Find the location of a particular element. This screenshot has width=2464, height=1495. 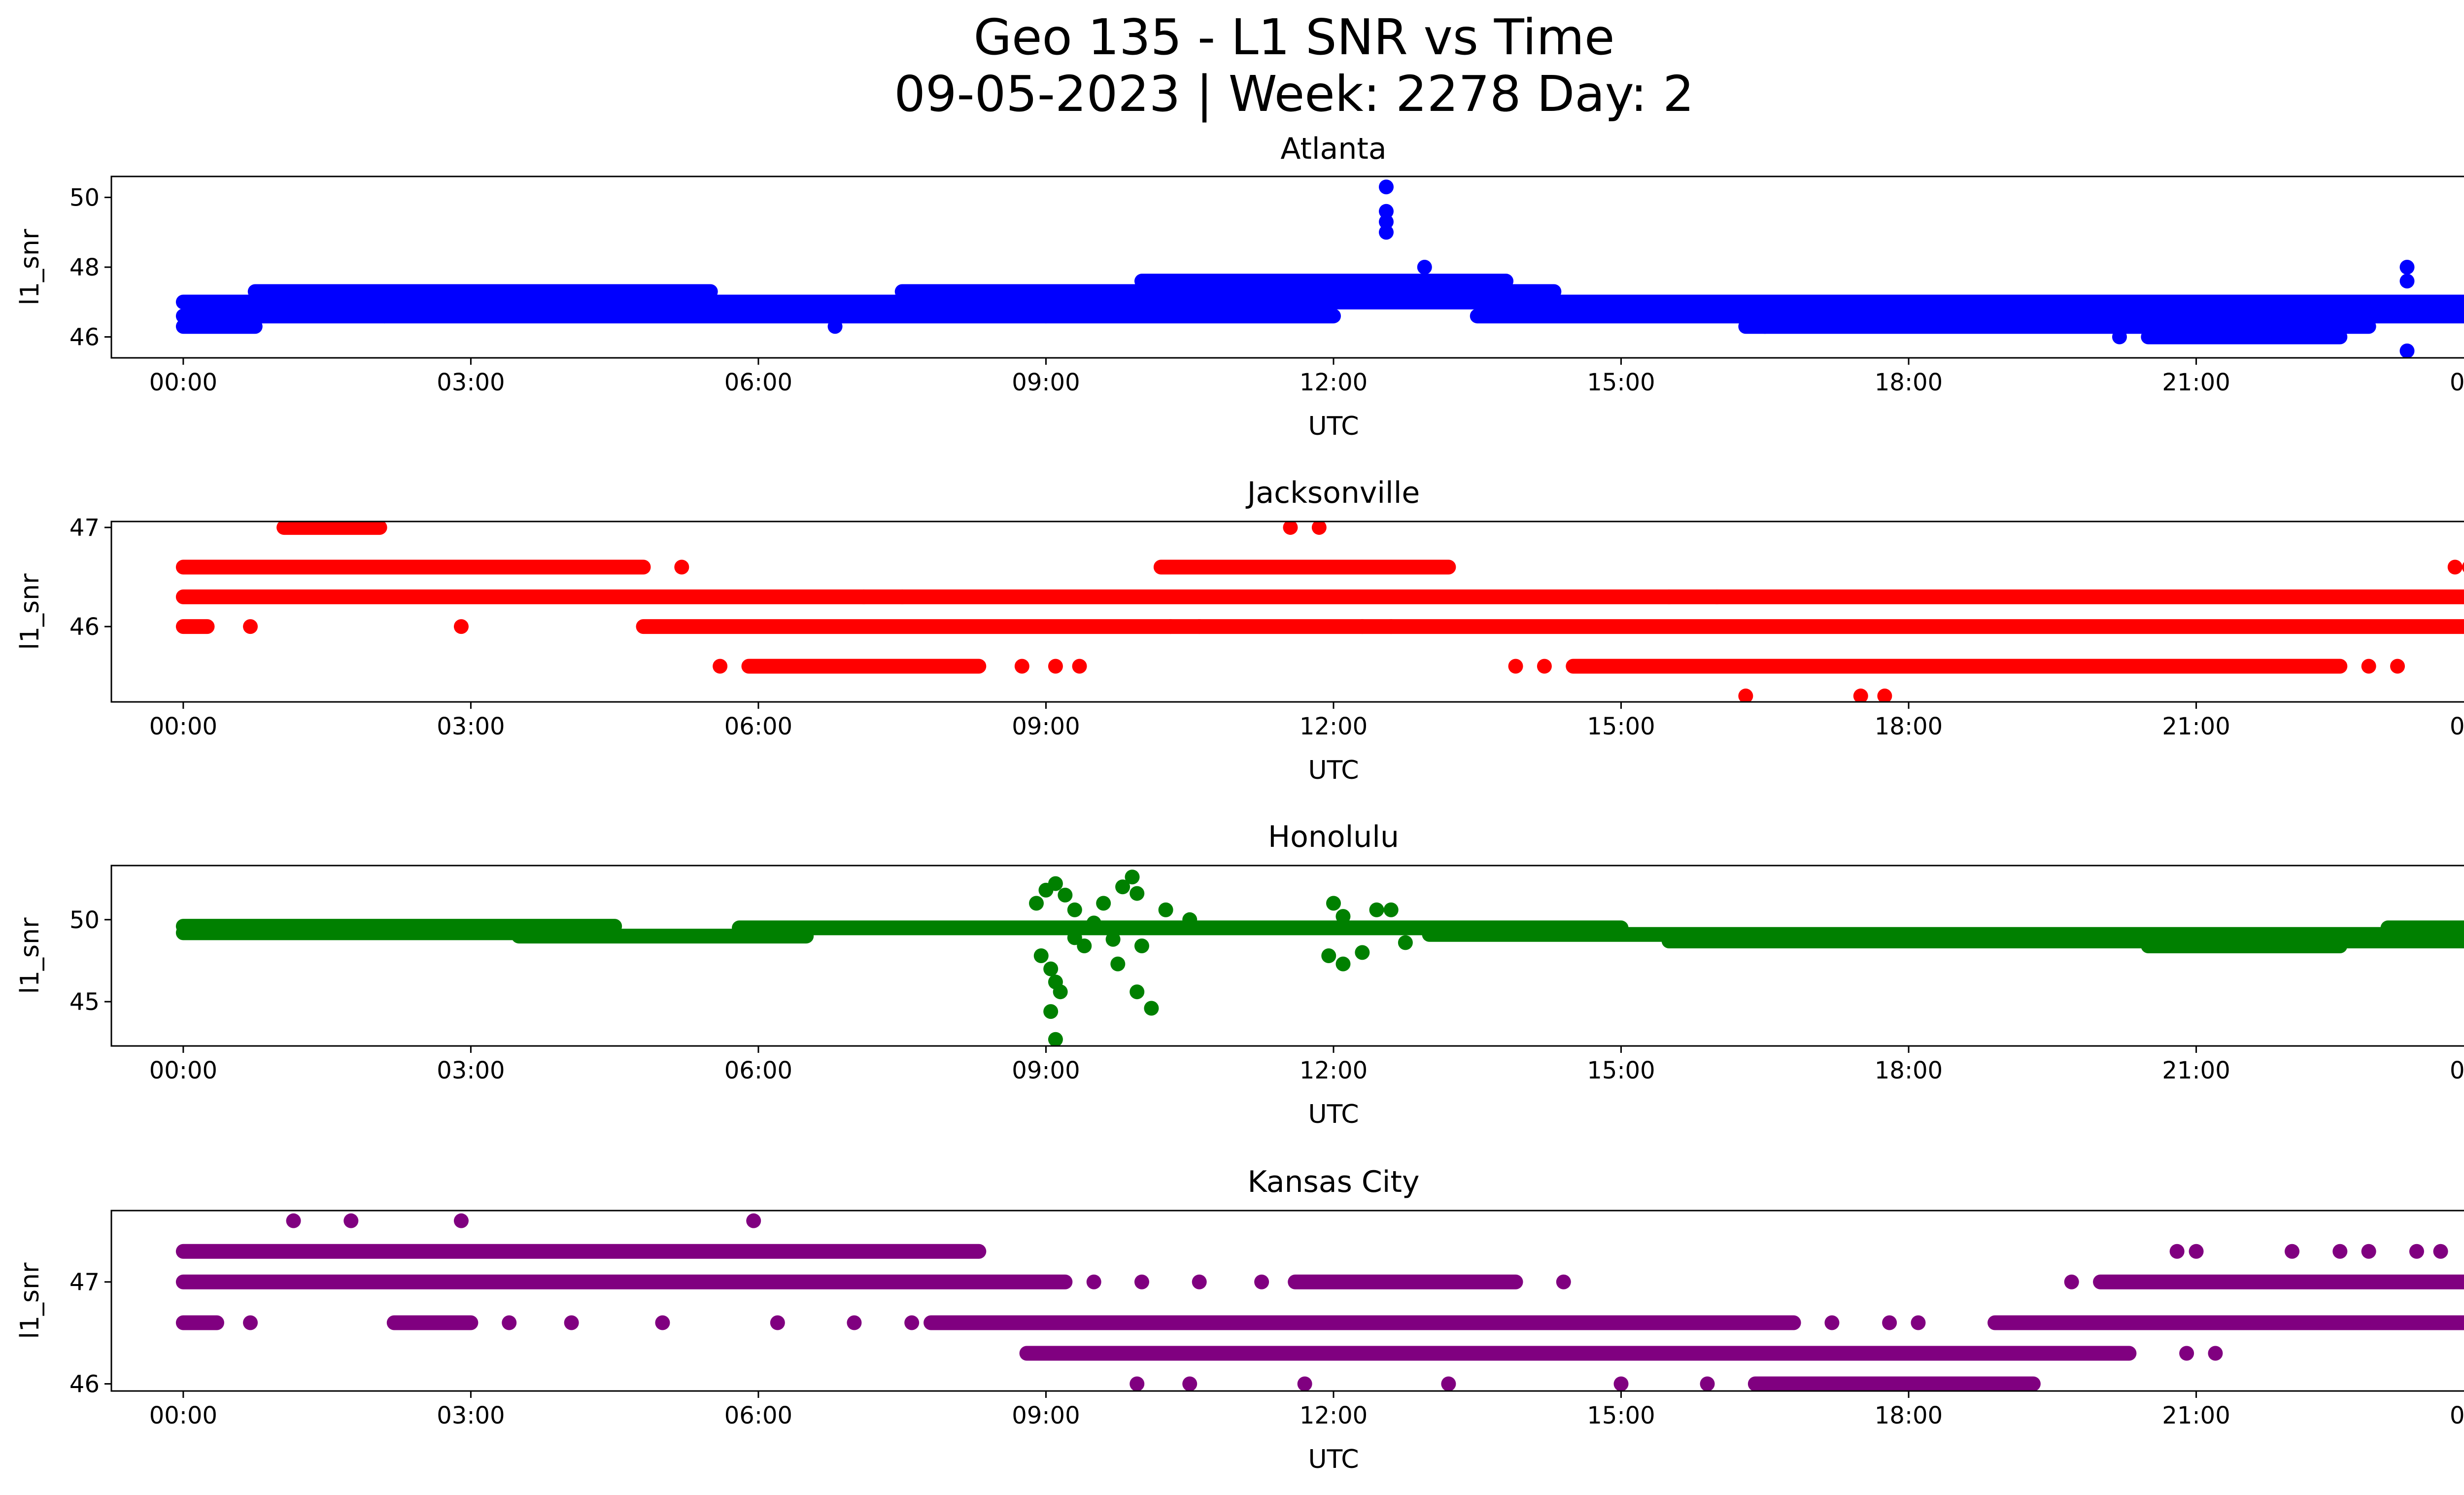

y-axis: 46 48 50 is located at coordinates (90, 267).